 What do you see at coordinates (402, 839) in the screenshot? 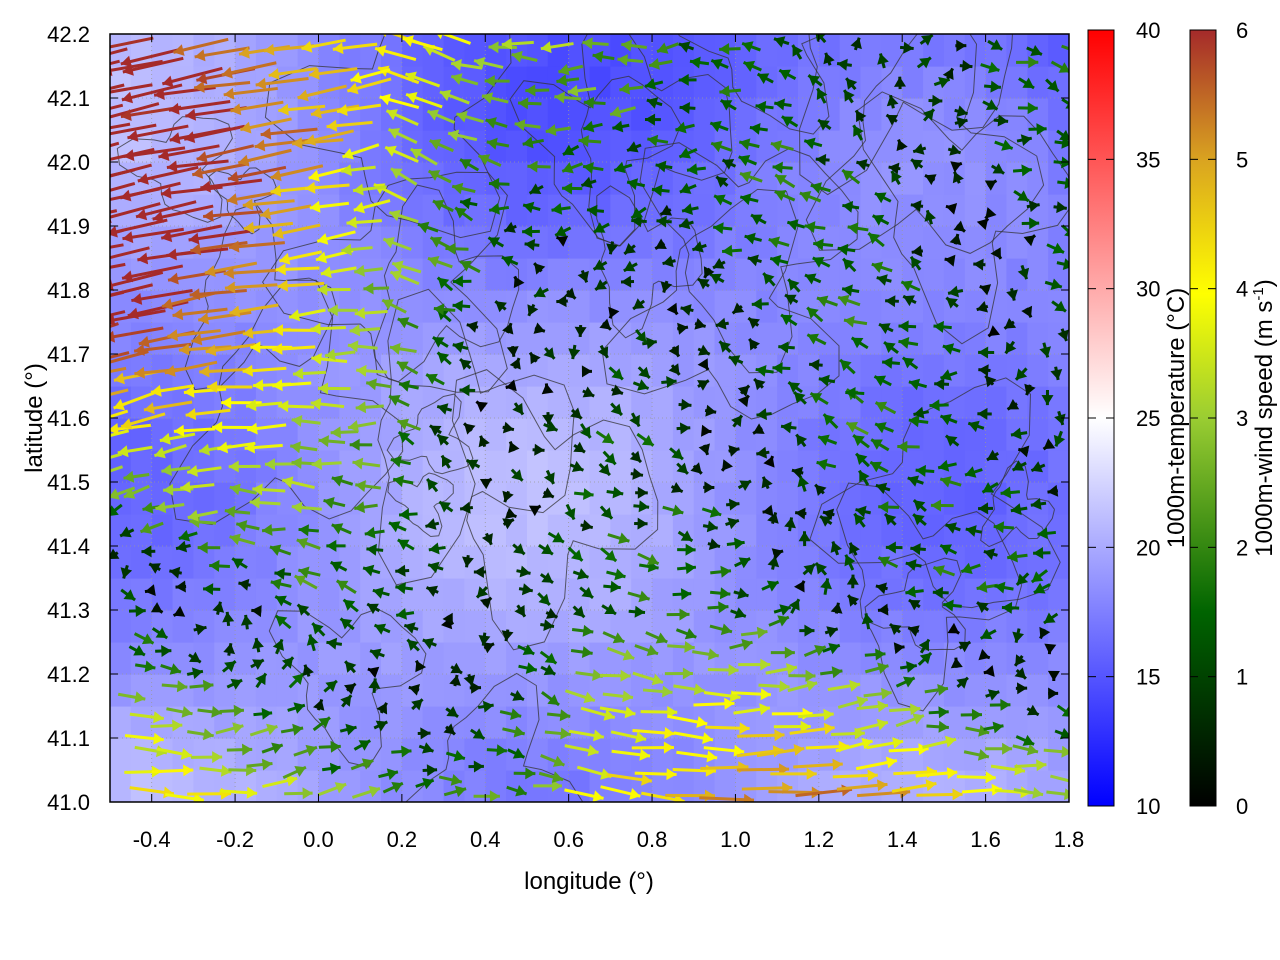
I see `x-tick-label: 0.2` at bounding box center [402, 839].